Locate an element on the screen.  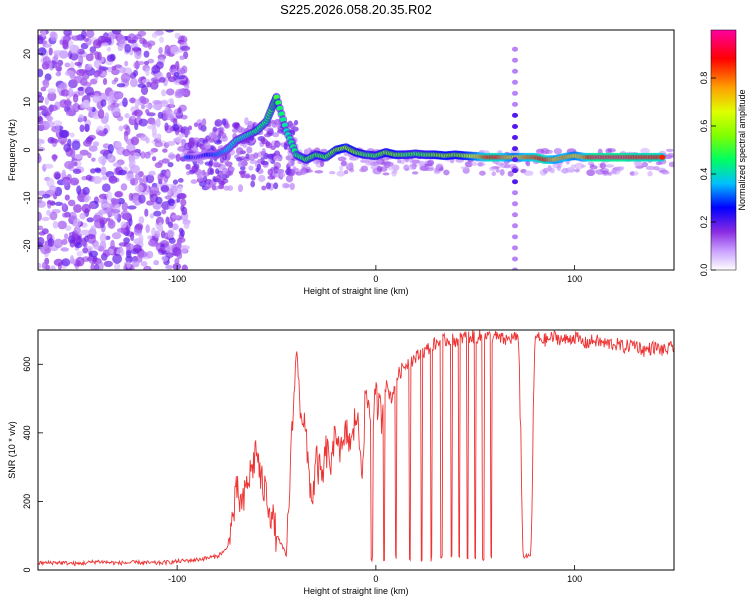
y-tick-label: 600 is located at coordinates (27, 364).